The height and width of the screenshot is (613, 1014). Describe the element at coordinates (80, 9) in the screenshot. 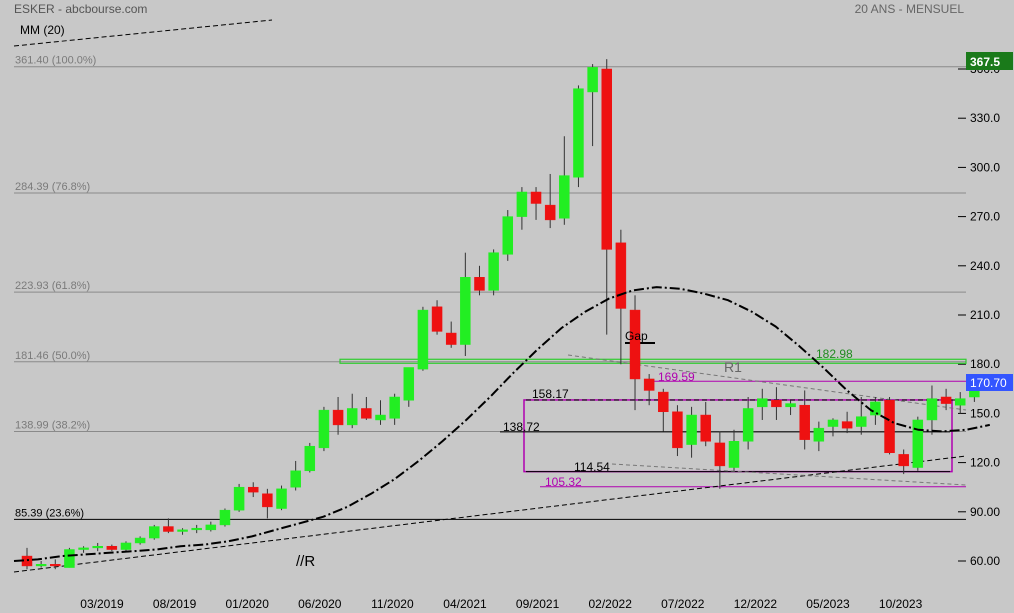

I see `symbol-source-label: ESKER - abcbourse.com` at that location.